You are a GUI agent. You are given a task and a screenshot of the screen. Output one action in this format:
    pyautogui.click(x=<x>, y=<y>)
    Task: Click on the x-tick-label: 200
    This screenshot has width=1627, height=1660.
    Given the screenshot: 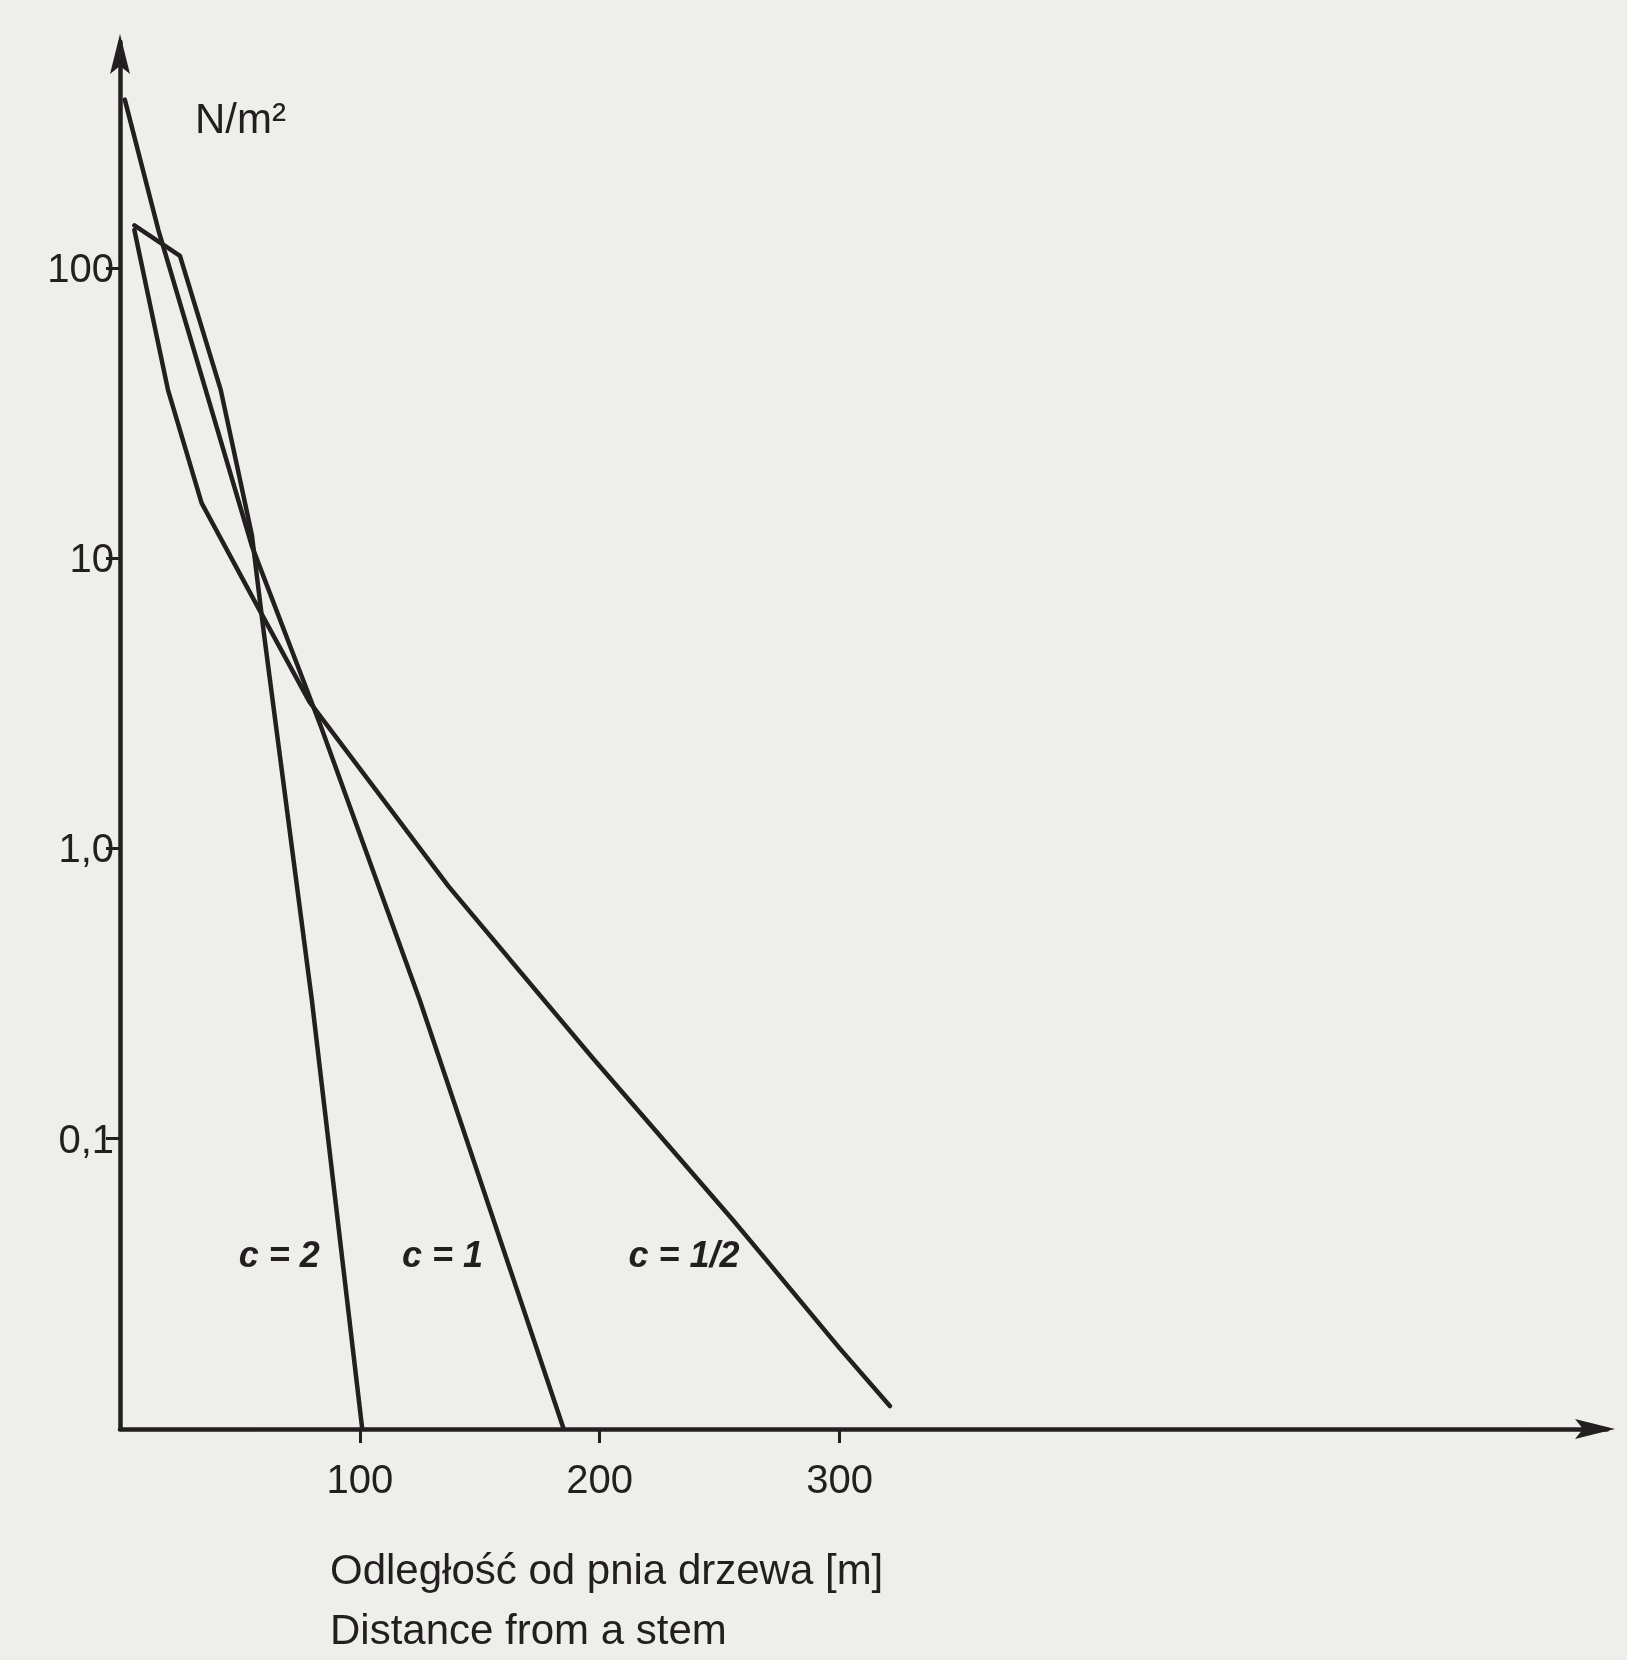 What is the action you would take?
    pyautogui.click(x=600, y=1479)
    